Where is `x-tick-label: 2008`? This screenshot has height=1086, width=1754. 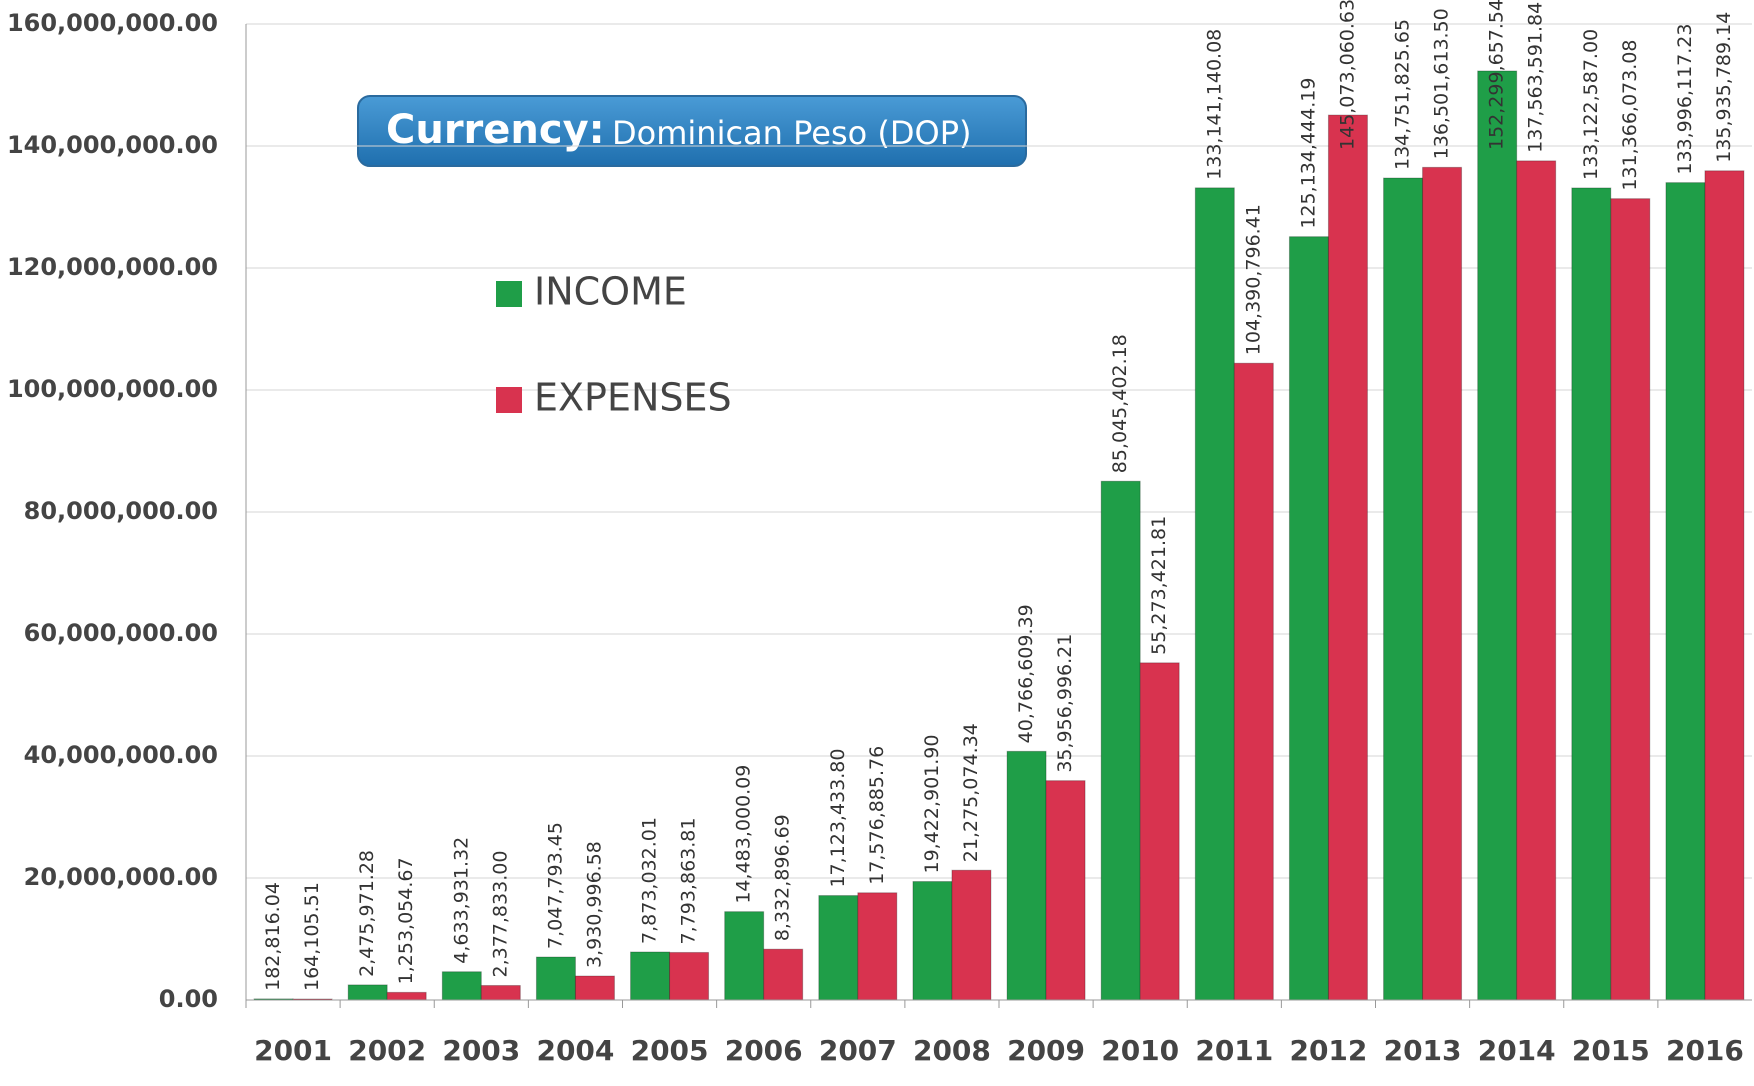
x-tick-label: 2008 is located at coordinates (952, 1050).